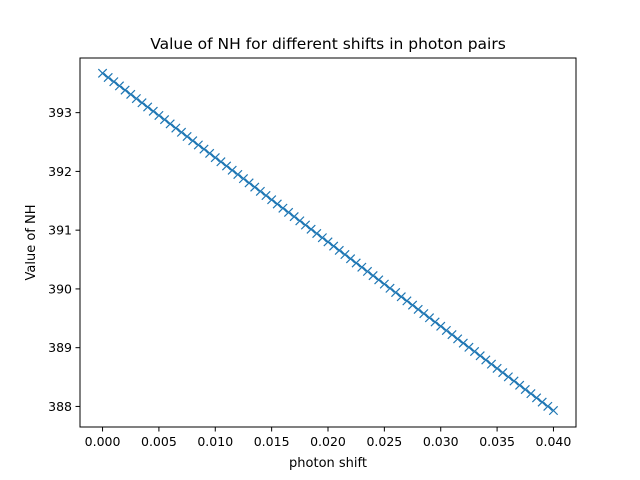  Describe the element at coordinates (60, 230) in the screenshot. I see `y-tick-label: 391` at that location.